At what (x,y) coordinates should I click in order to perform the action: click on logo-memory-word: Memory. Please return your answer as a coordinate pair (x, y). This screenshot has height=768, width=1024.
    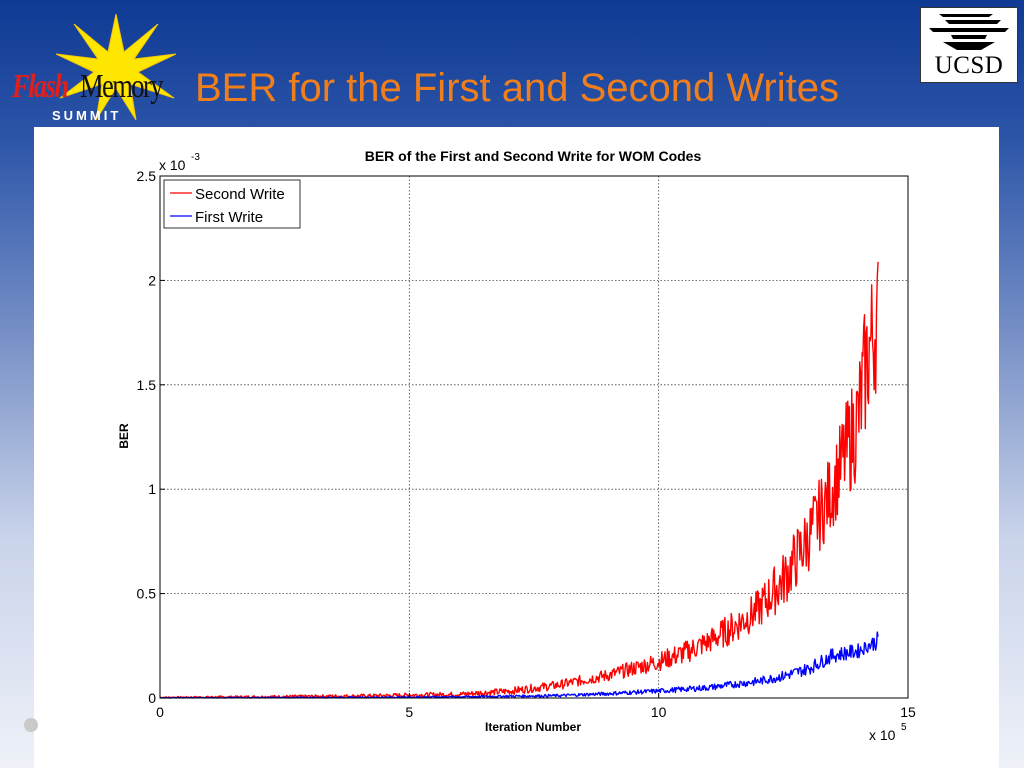
    Looking at the image, I should click on (122, 86).